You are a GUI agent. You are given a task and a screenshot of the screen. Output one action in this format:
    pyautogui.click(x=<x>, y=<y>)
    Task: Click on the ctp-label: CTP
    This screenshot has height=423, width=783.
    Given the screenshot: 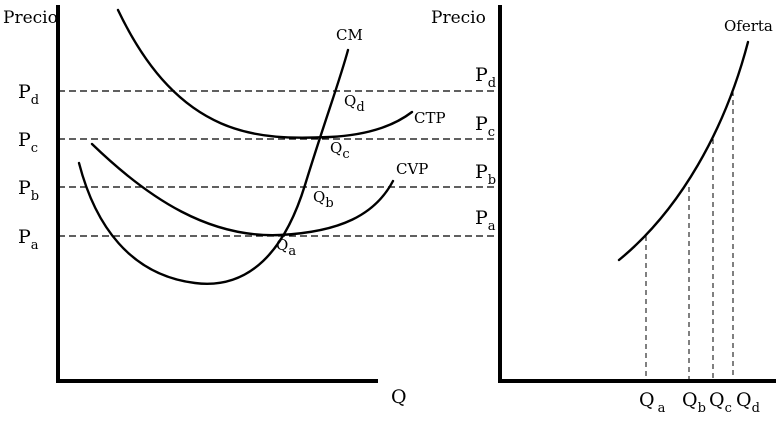 What is the action you would take?
    pyautogui.click(x=430, y=118)
    